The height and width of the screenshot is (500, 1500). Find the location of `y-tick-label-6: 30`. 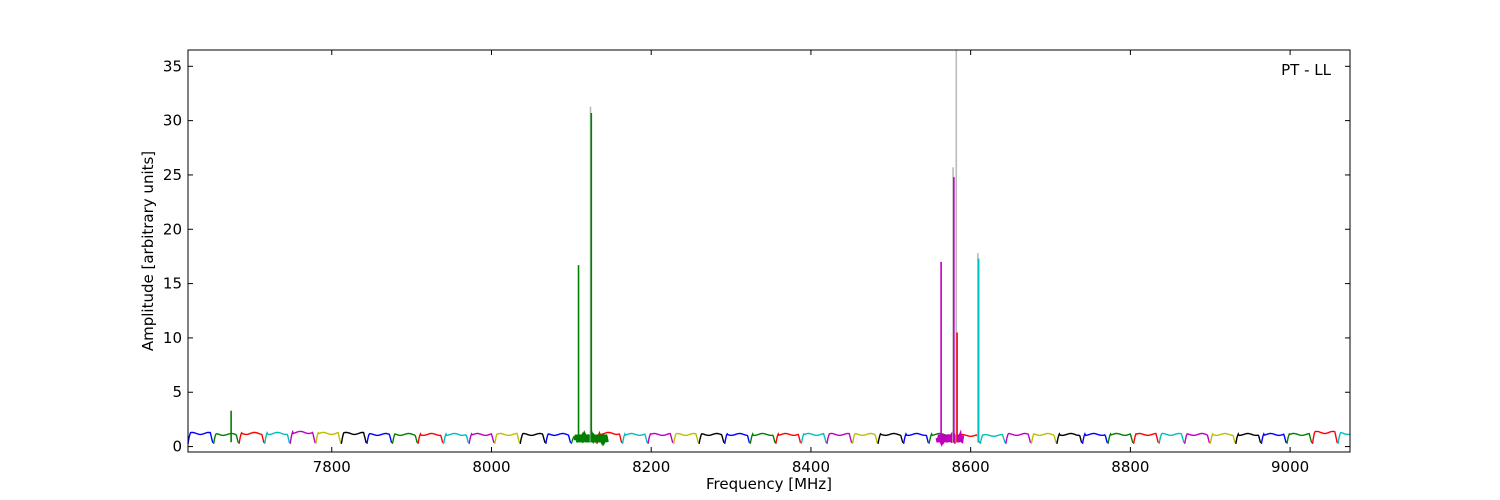

y-tick-label-6: 30 is located at coordinates (172, 121).